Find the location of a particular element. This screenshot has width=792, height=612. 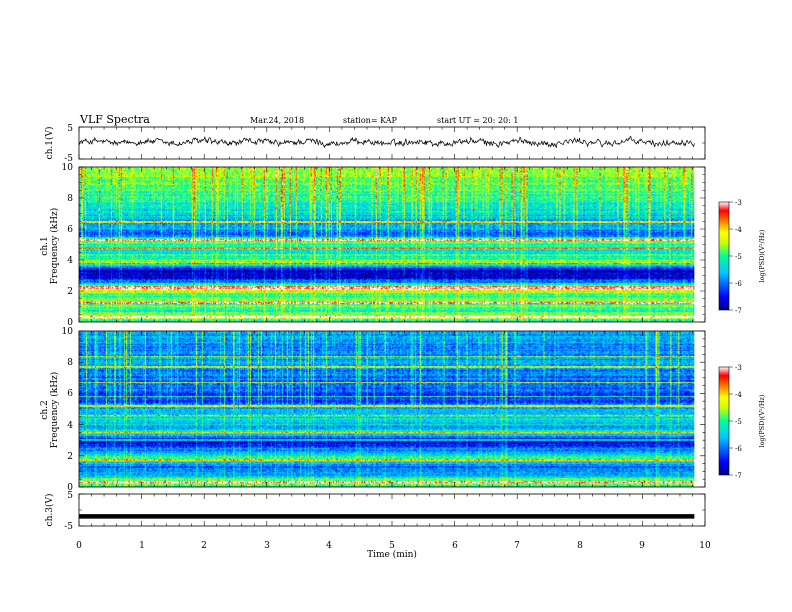

ch3-waveform-frame is located at coordinates (392, 510).